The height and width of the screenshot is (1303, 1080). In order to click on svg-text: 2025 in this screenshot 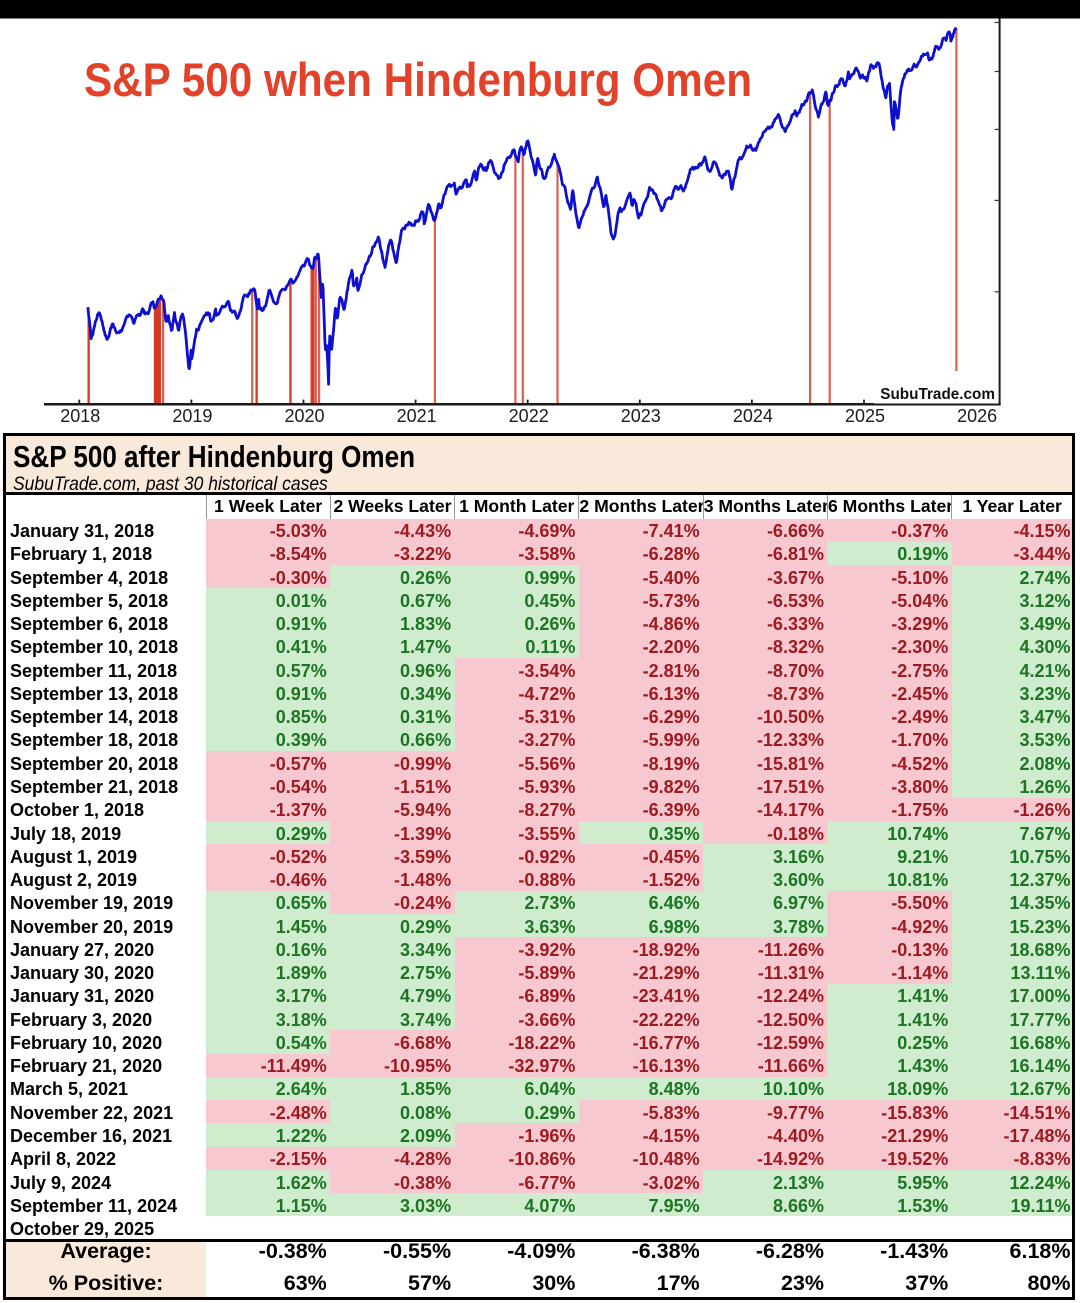, I will do `click(865, 416)`.